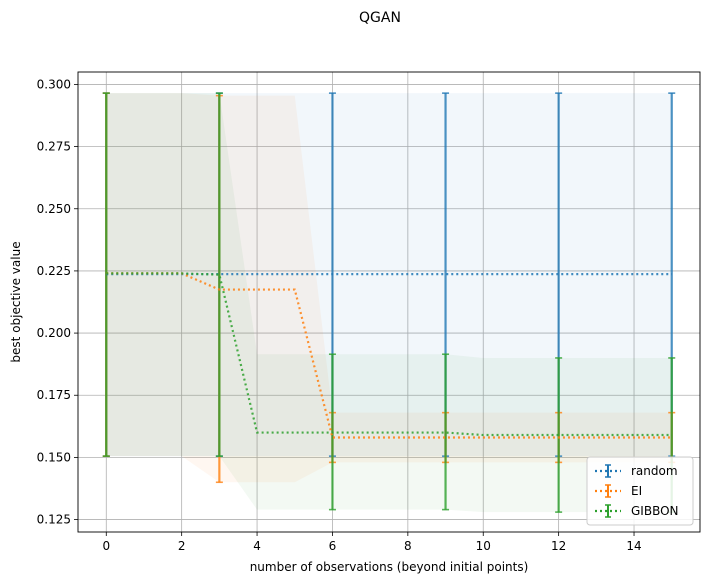 Image resolution: width=709 pixels, height=585 pixels. Describe the element at coordinates (408, 546) in the screenshot. I see `x-tick-label: 8` at that location.